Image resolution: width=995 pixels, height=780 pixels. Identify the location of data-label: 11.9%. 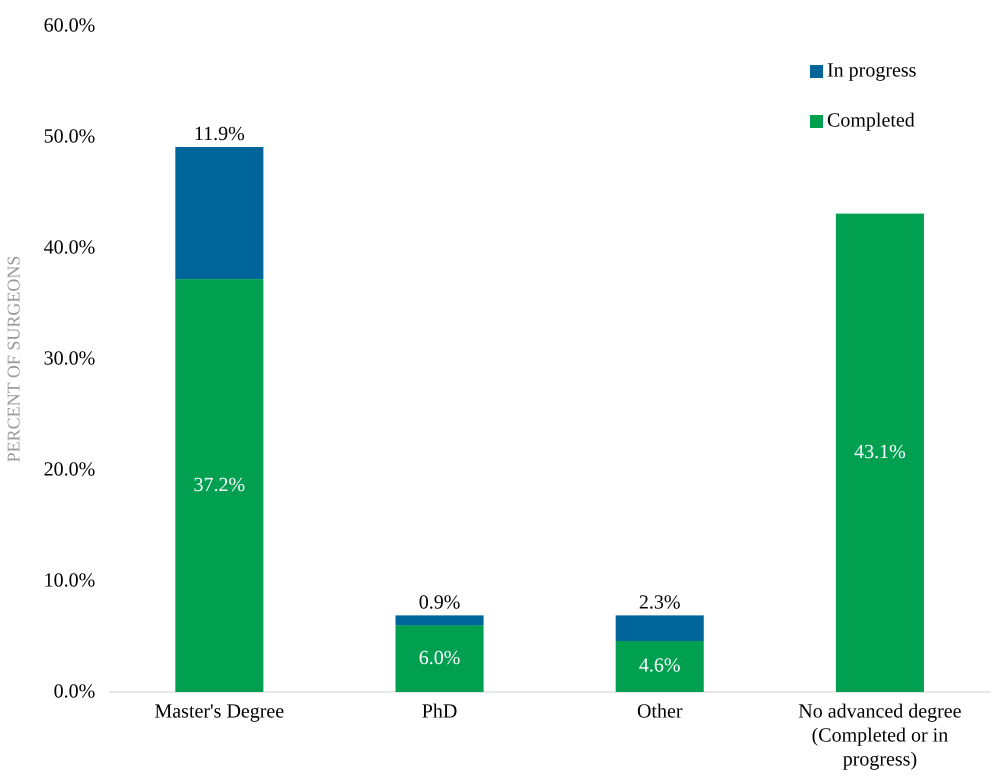
(219, 134).